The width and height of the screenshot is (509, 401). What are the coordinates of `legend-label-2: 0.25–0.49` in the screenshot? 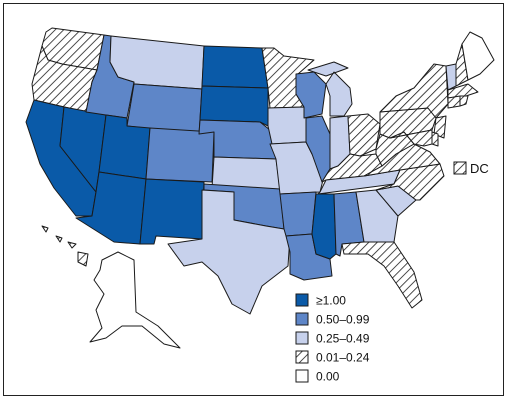 It's located at (343, 339).